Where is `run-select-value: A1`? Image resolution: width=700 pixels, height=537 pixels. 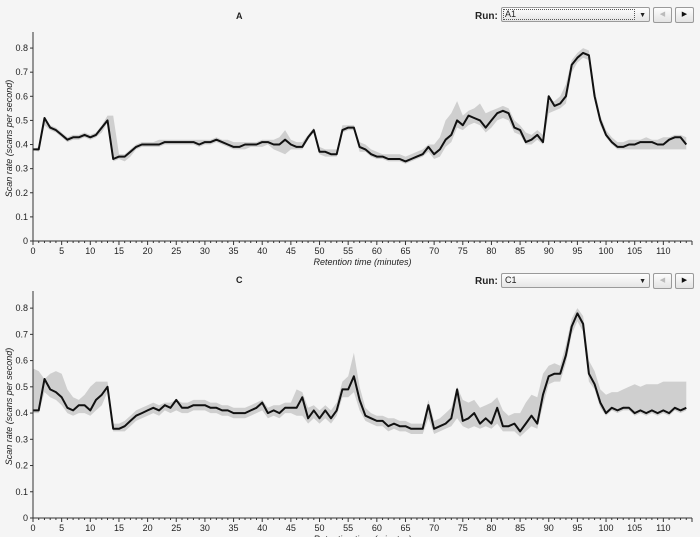 run-select-value: A1 is located at coordinates (511, 14).